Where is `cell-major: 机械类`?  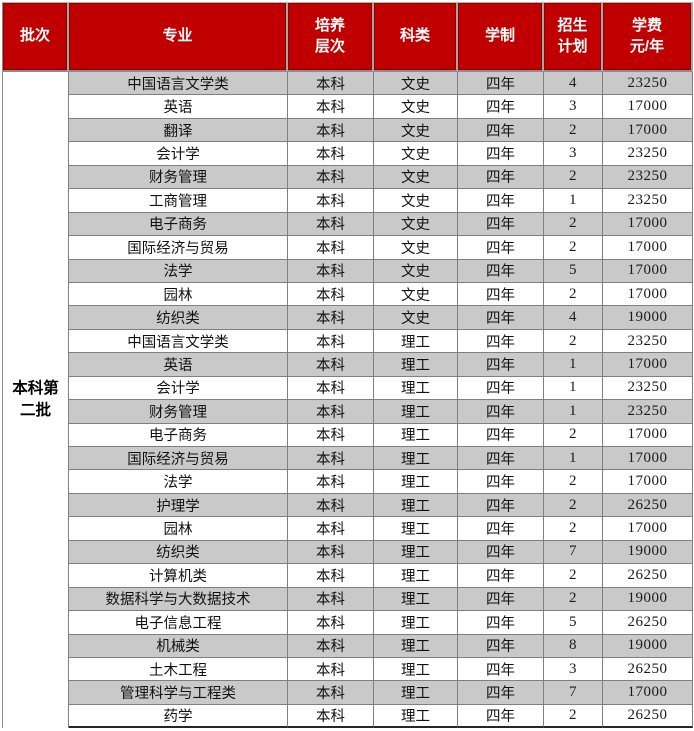 cell-major: 机械类 is located at coordinates (178, 646).